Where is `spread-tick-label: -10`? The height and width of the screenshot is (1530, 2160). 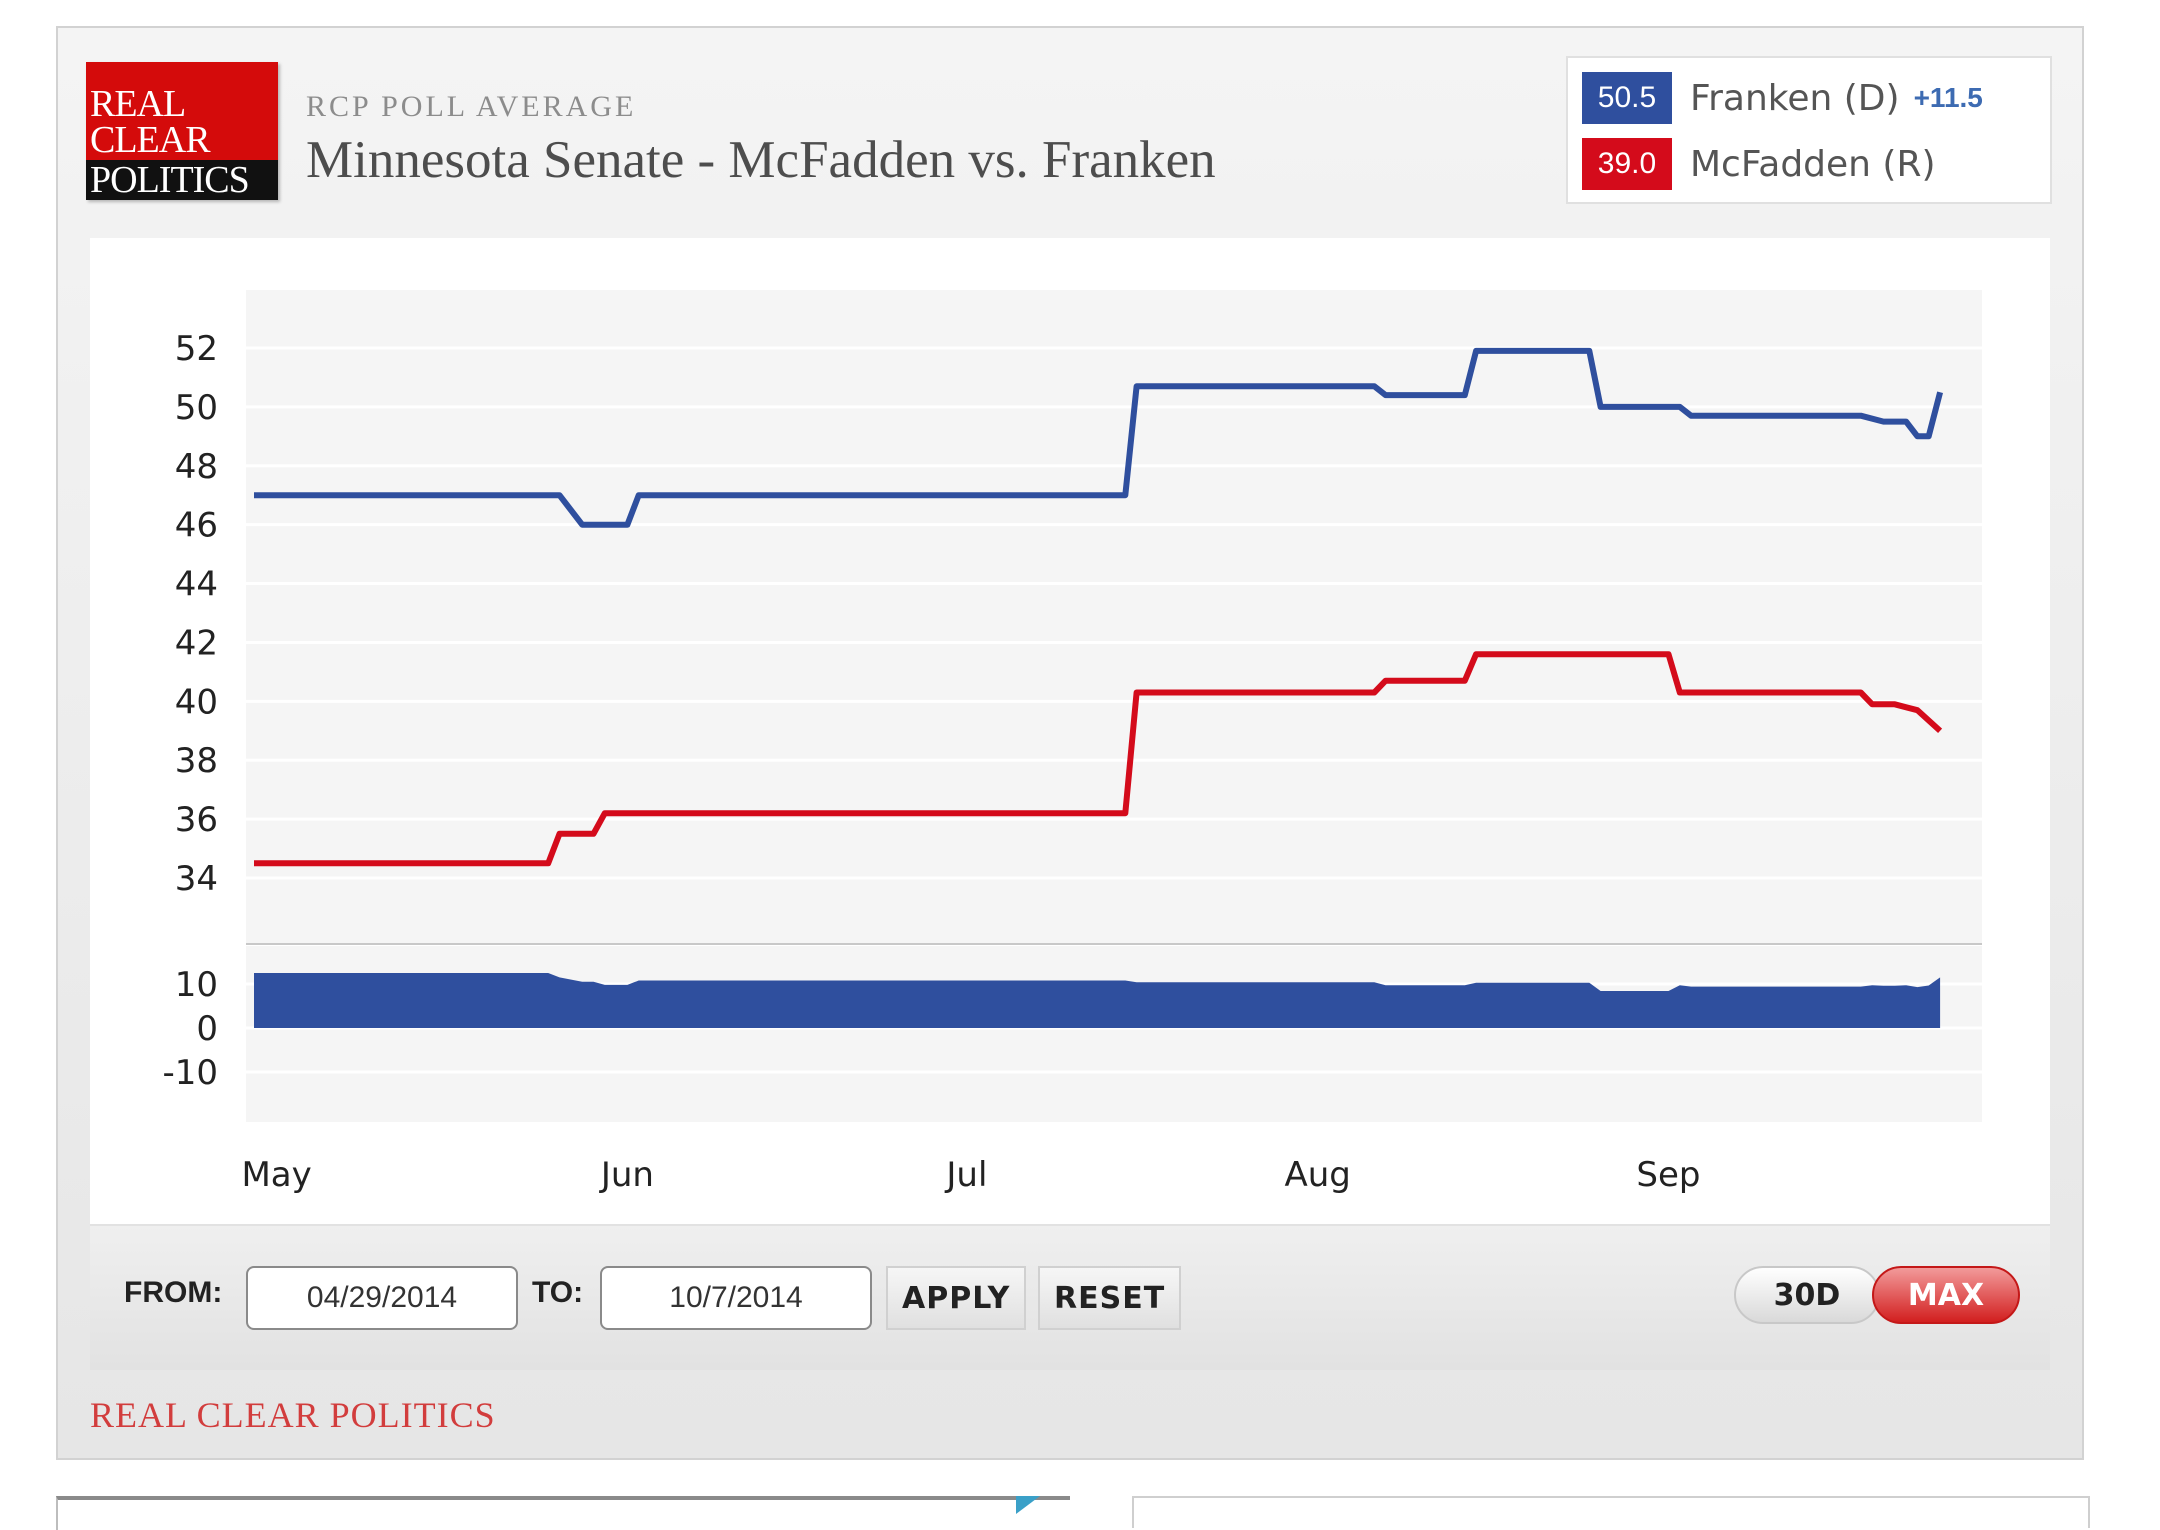 spread-tick-label: -10 is located at coordinates (190, 1073).